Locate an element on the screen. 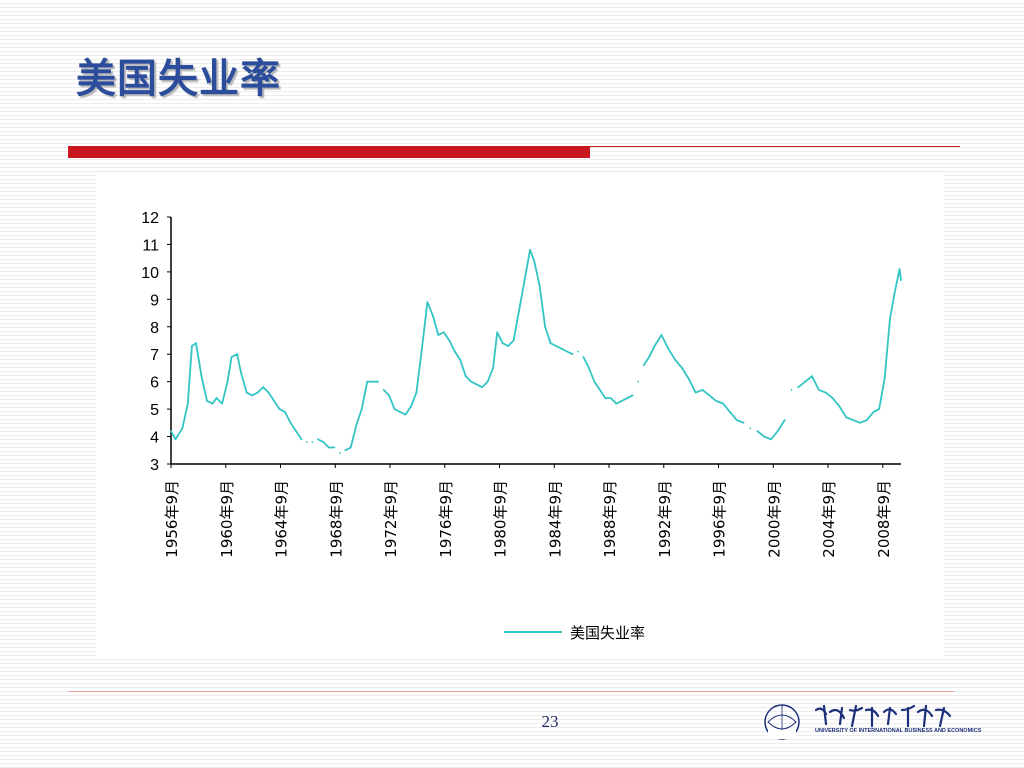  y-tick-label: 9 is located at coordinates (154, 300).